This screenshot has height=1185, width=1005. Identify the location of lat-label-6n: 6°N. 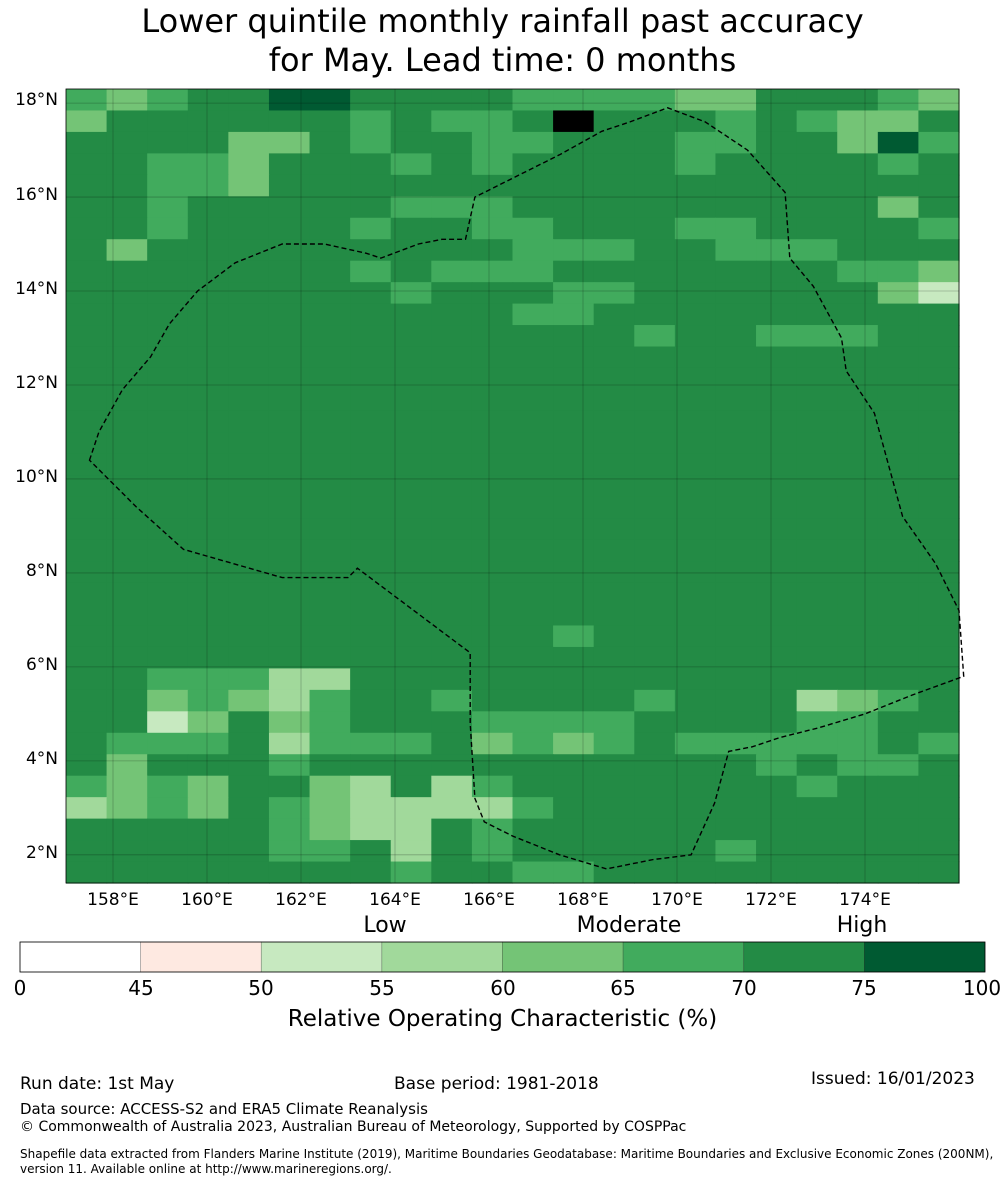
(41, 665).